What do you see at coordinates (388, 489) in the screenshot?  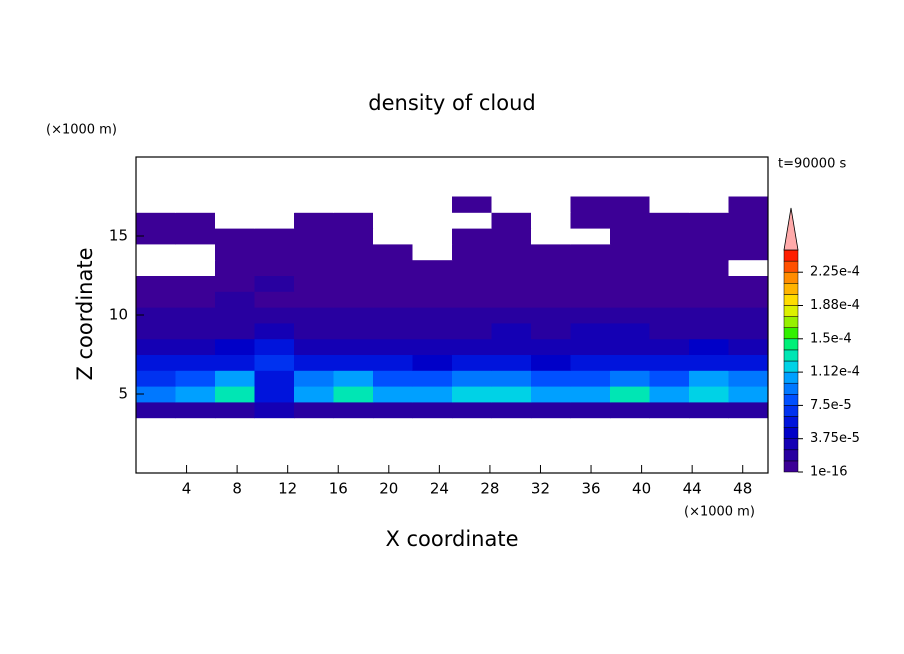 I see `x-tick-label: 20` at bounding box center [388, 489].